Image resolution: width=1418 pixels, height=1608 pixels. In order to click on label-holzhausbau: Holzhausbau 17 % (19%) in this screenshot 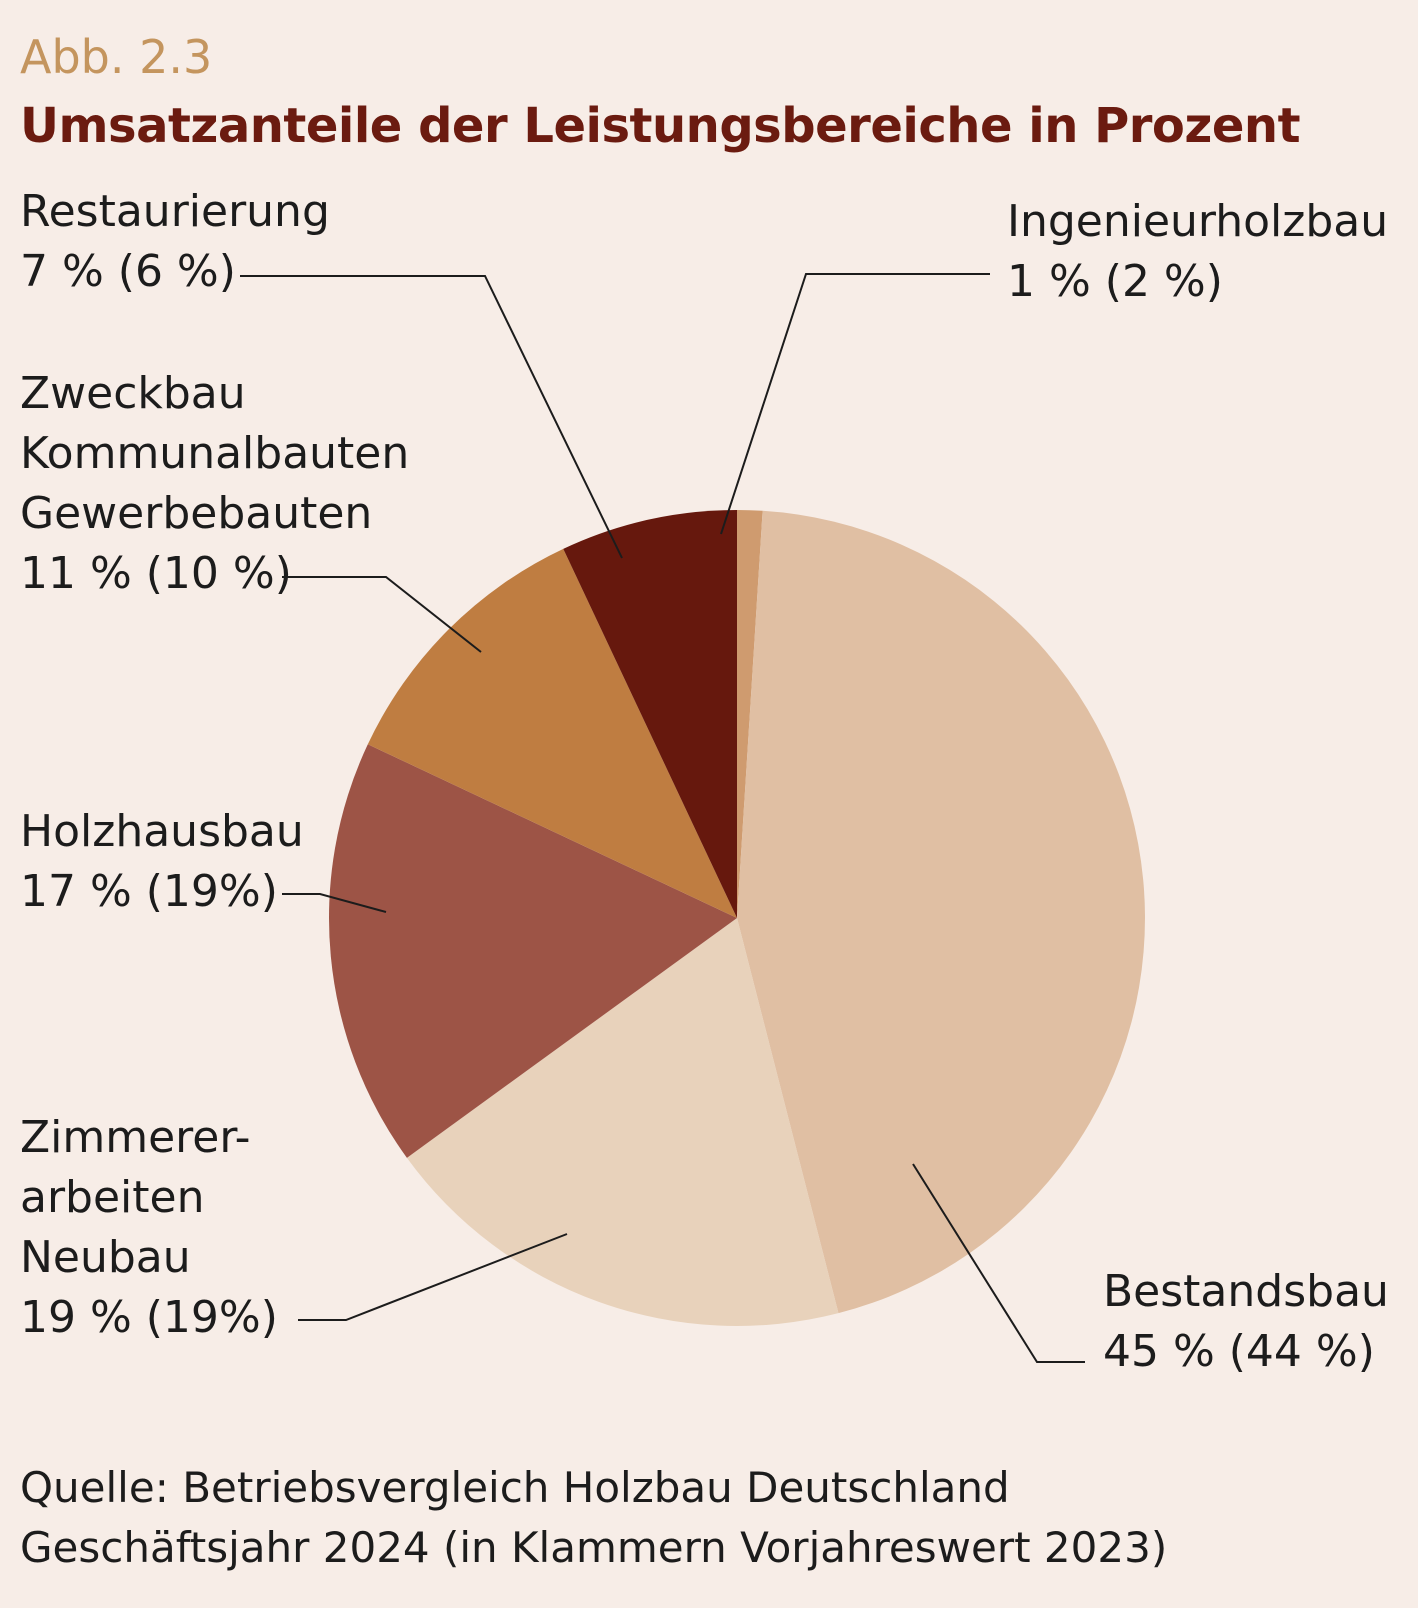, I will do `click(162, 862)`.